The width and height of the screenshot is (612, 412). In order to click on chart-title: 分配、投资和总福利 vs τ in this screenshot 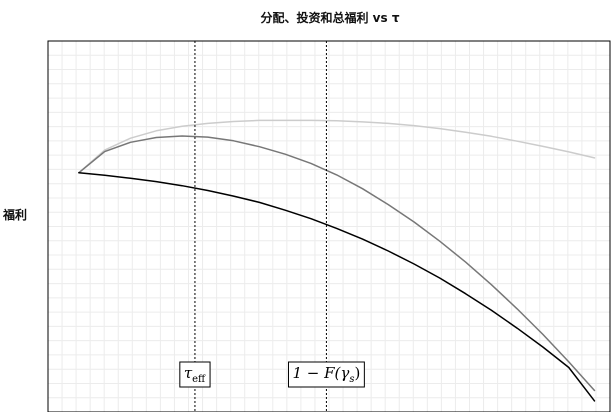, I will do `click(330, 17)`.